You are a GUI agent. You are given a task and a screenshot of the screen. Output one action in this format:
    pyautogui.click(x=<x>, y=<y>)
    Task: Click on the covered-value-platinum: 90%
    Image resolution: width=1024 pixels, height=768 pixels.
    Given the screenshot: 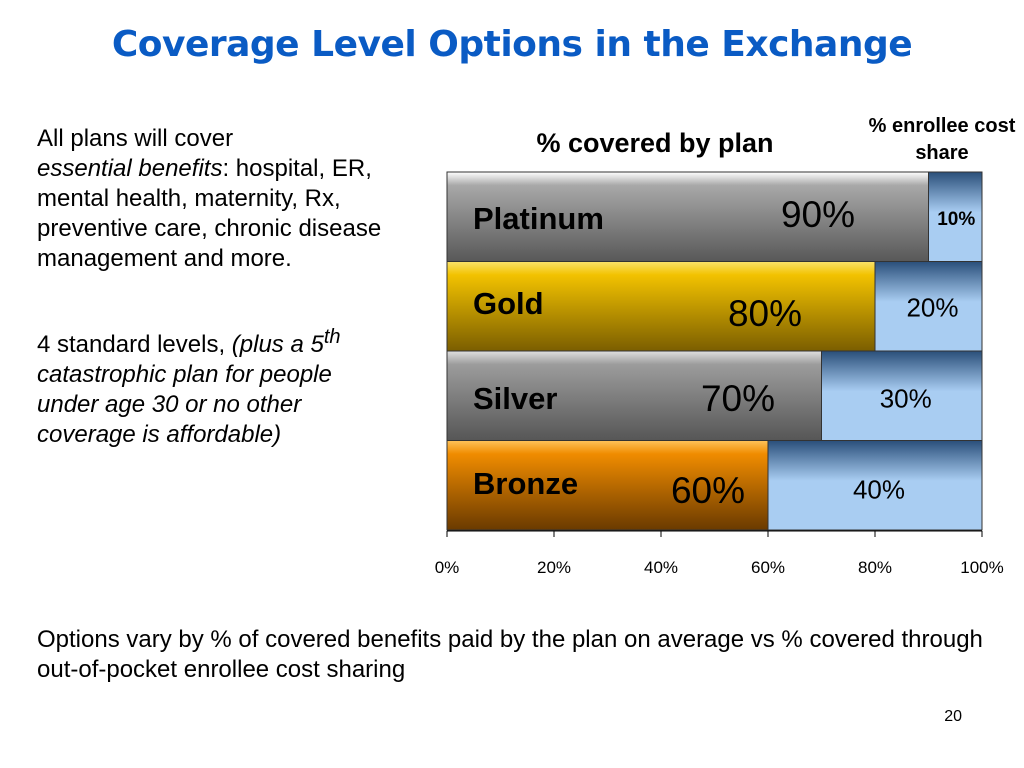 What is the action you would take?
    pyautogui.click(x=818, y=214)
    